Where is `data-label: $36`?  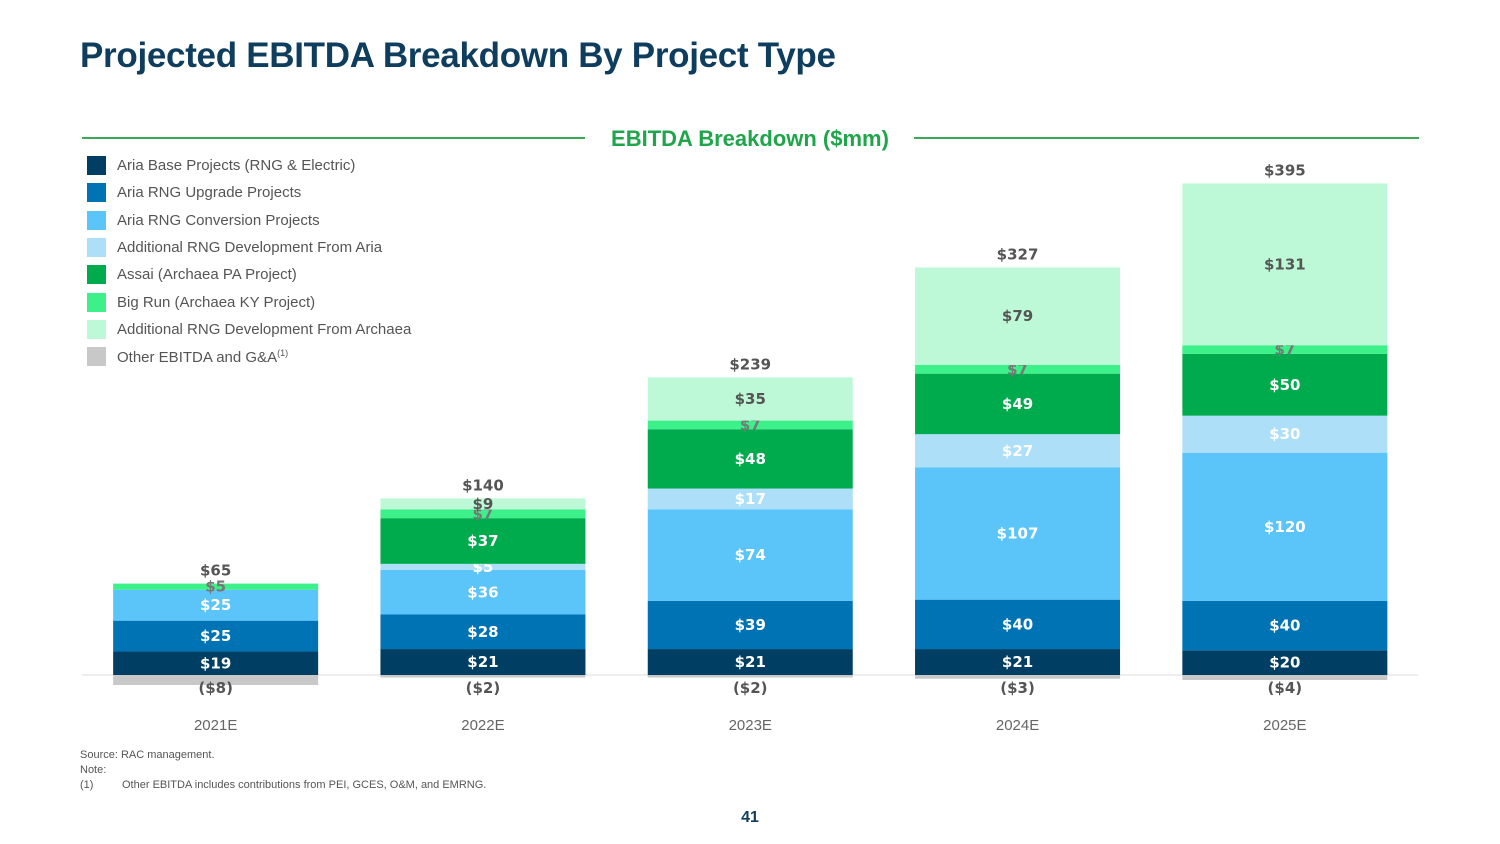 data-label: $36 is located at coordinates (482, 592).